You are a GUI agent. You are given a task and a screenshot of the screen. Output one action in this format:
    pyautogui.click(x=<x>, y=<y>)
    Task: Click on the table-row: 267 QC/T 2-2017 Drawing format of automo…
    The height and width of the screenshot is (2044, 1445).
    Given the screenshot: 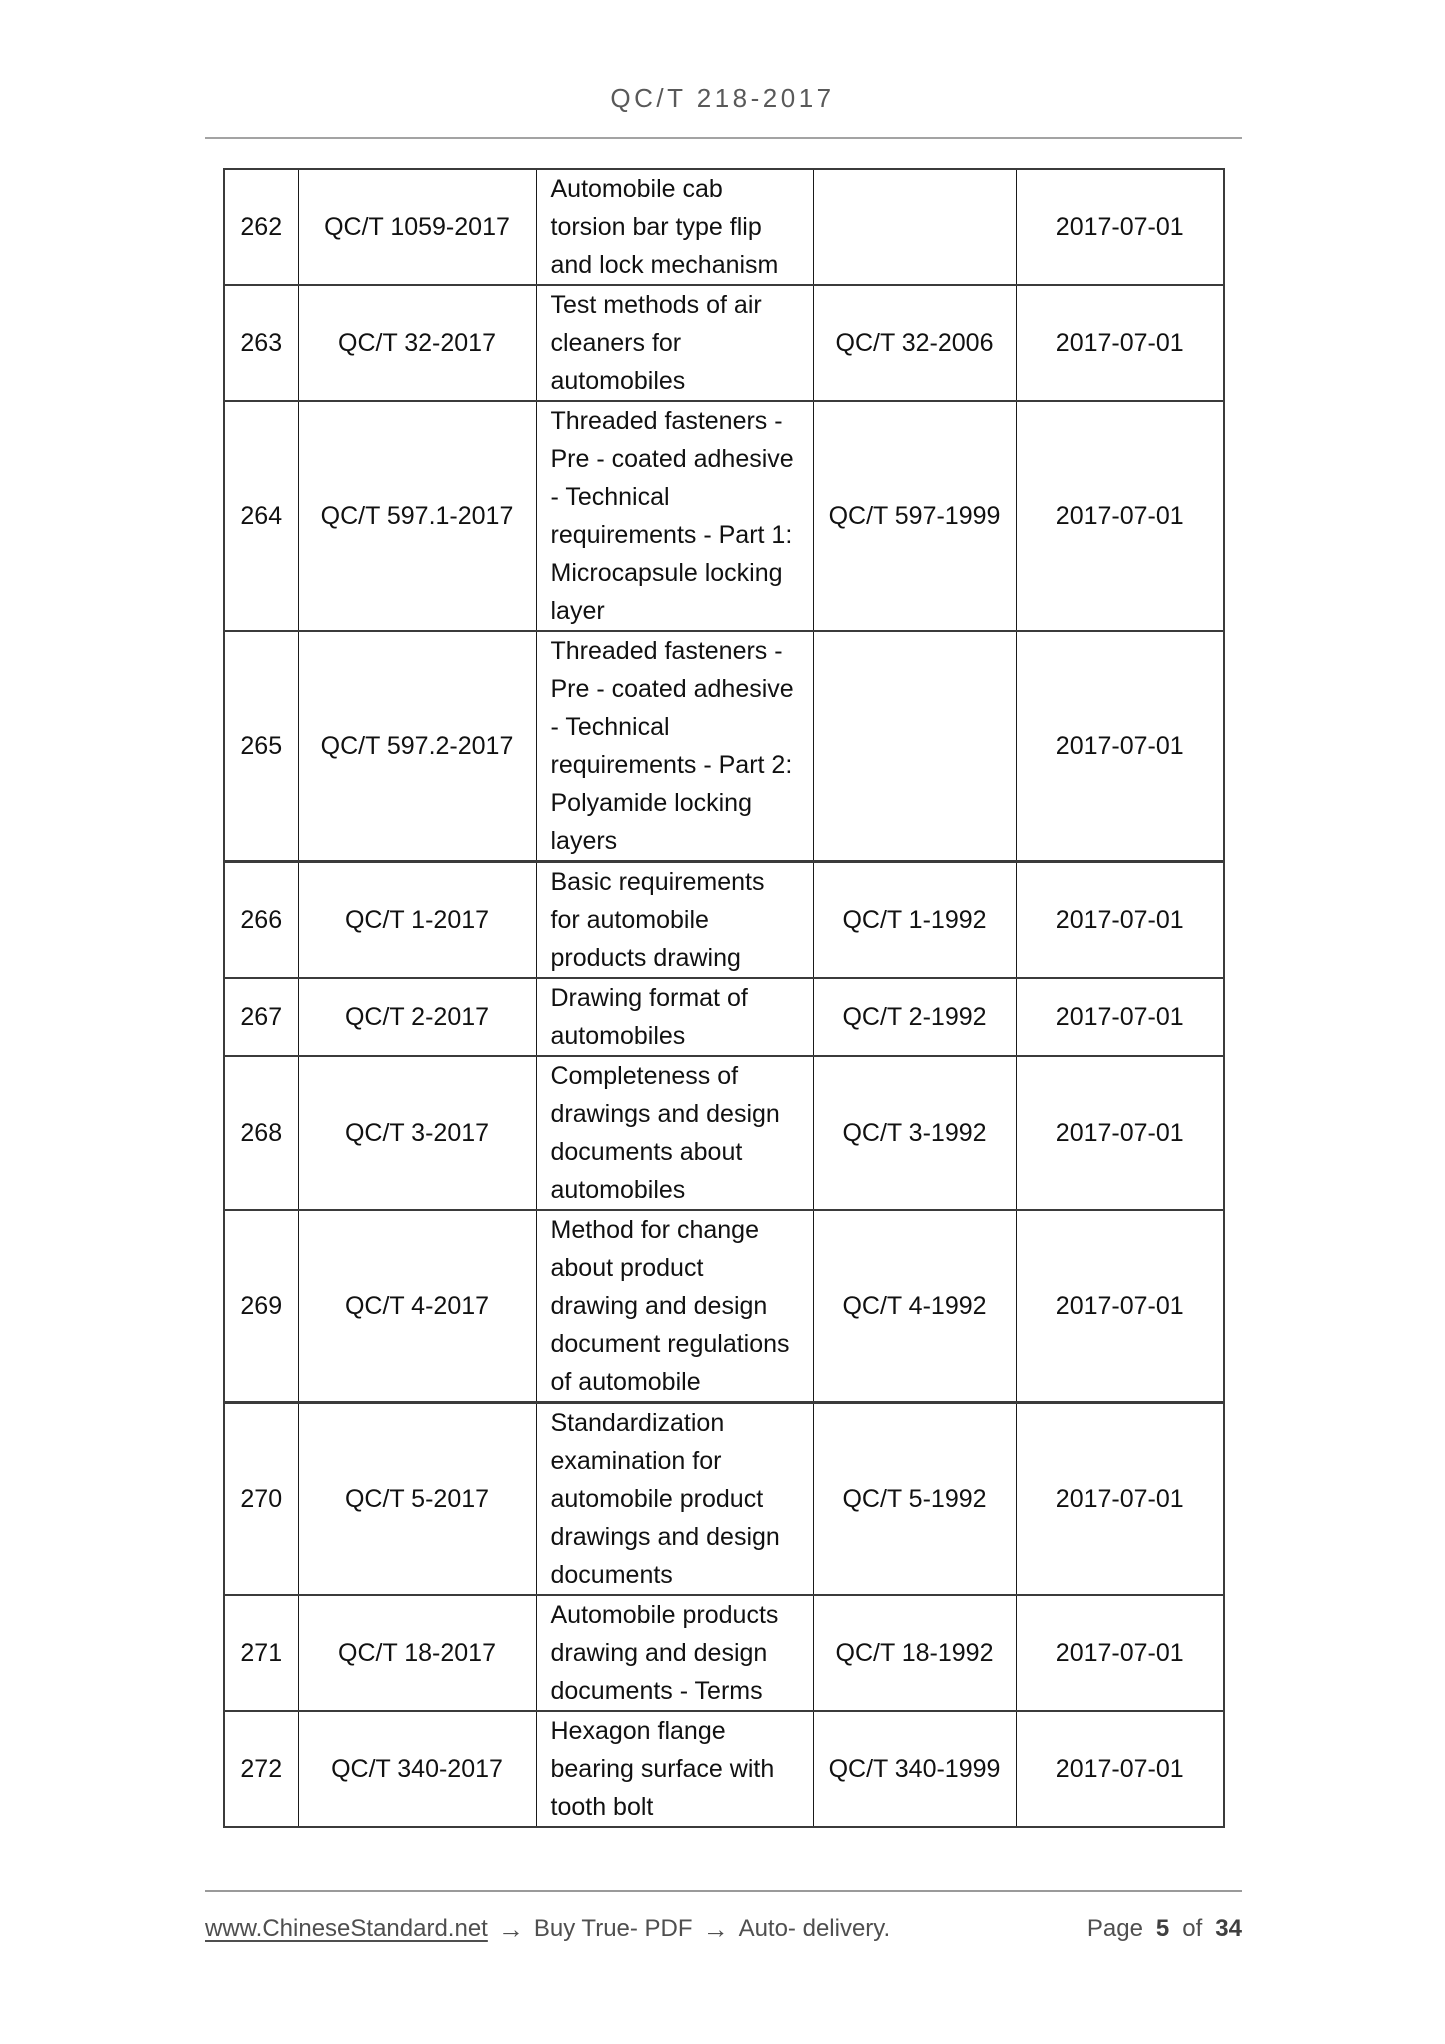 What is the action you would take?
    pyautogui.click(x=724, y=1017)
    